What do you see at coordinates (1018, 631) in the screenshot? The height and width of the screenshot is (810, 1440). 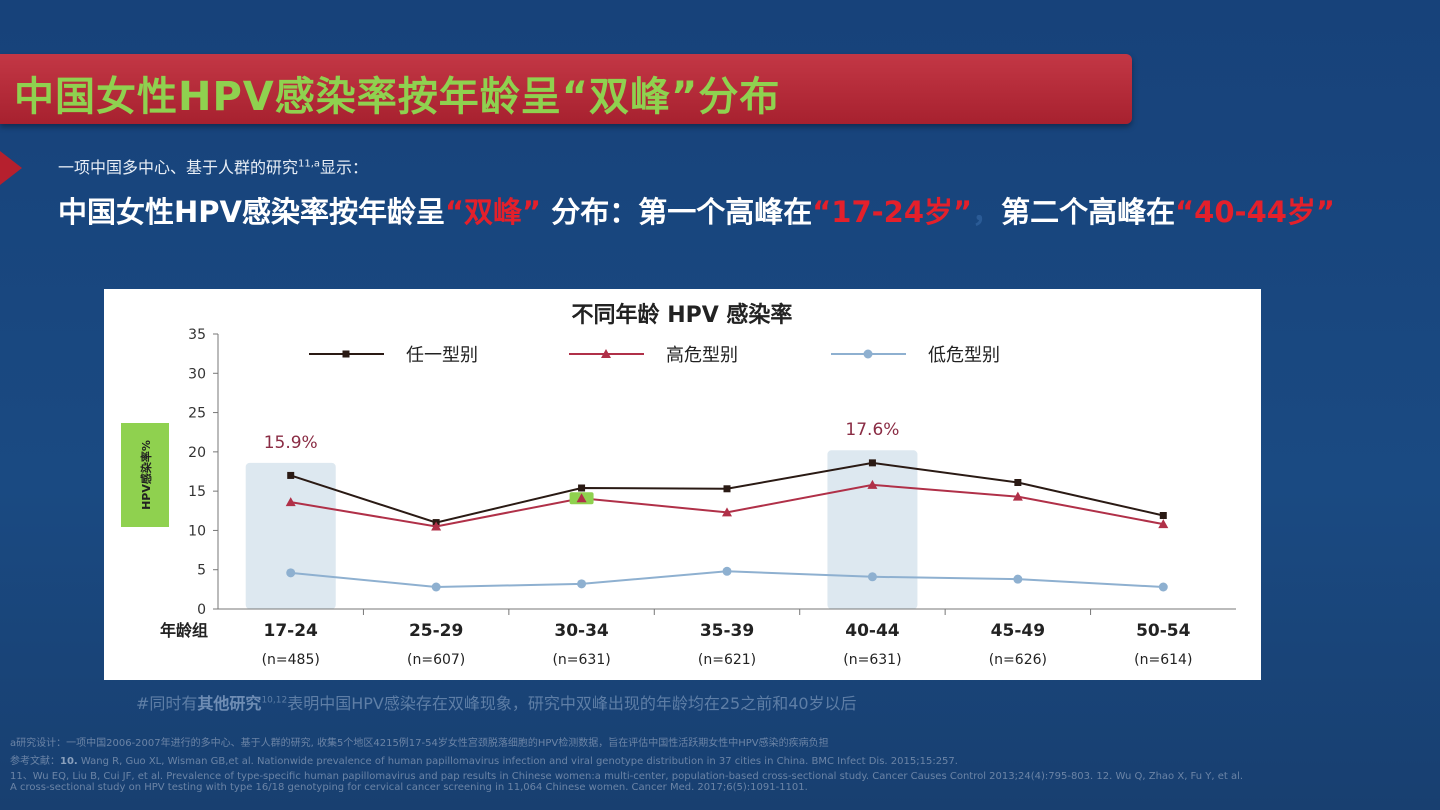 I see `x-tick-label: 45-49` at bounding box center [1018, 631].